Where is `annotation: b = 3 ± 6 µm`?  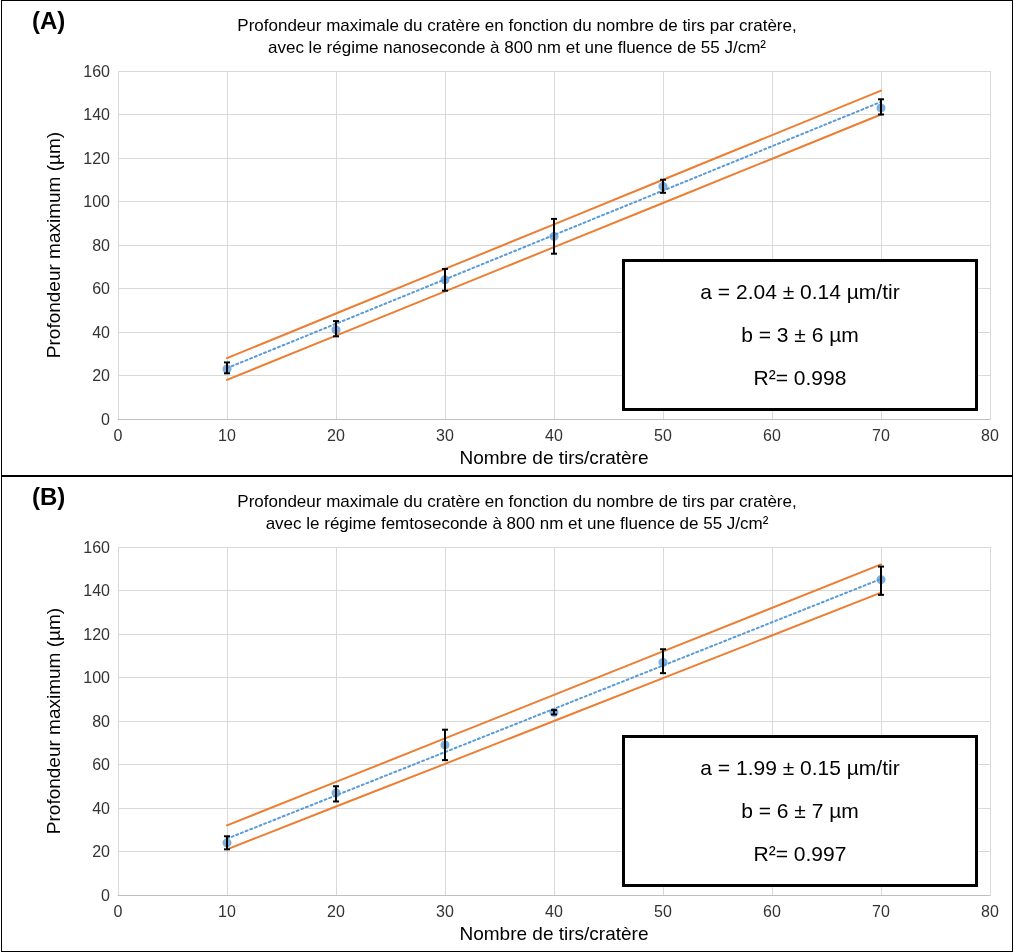 annotation: b = 3 ± 6 µm is located at coordinates (800, 334).